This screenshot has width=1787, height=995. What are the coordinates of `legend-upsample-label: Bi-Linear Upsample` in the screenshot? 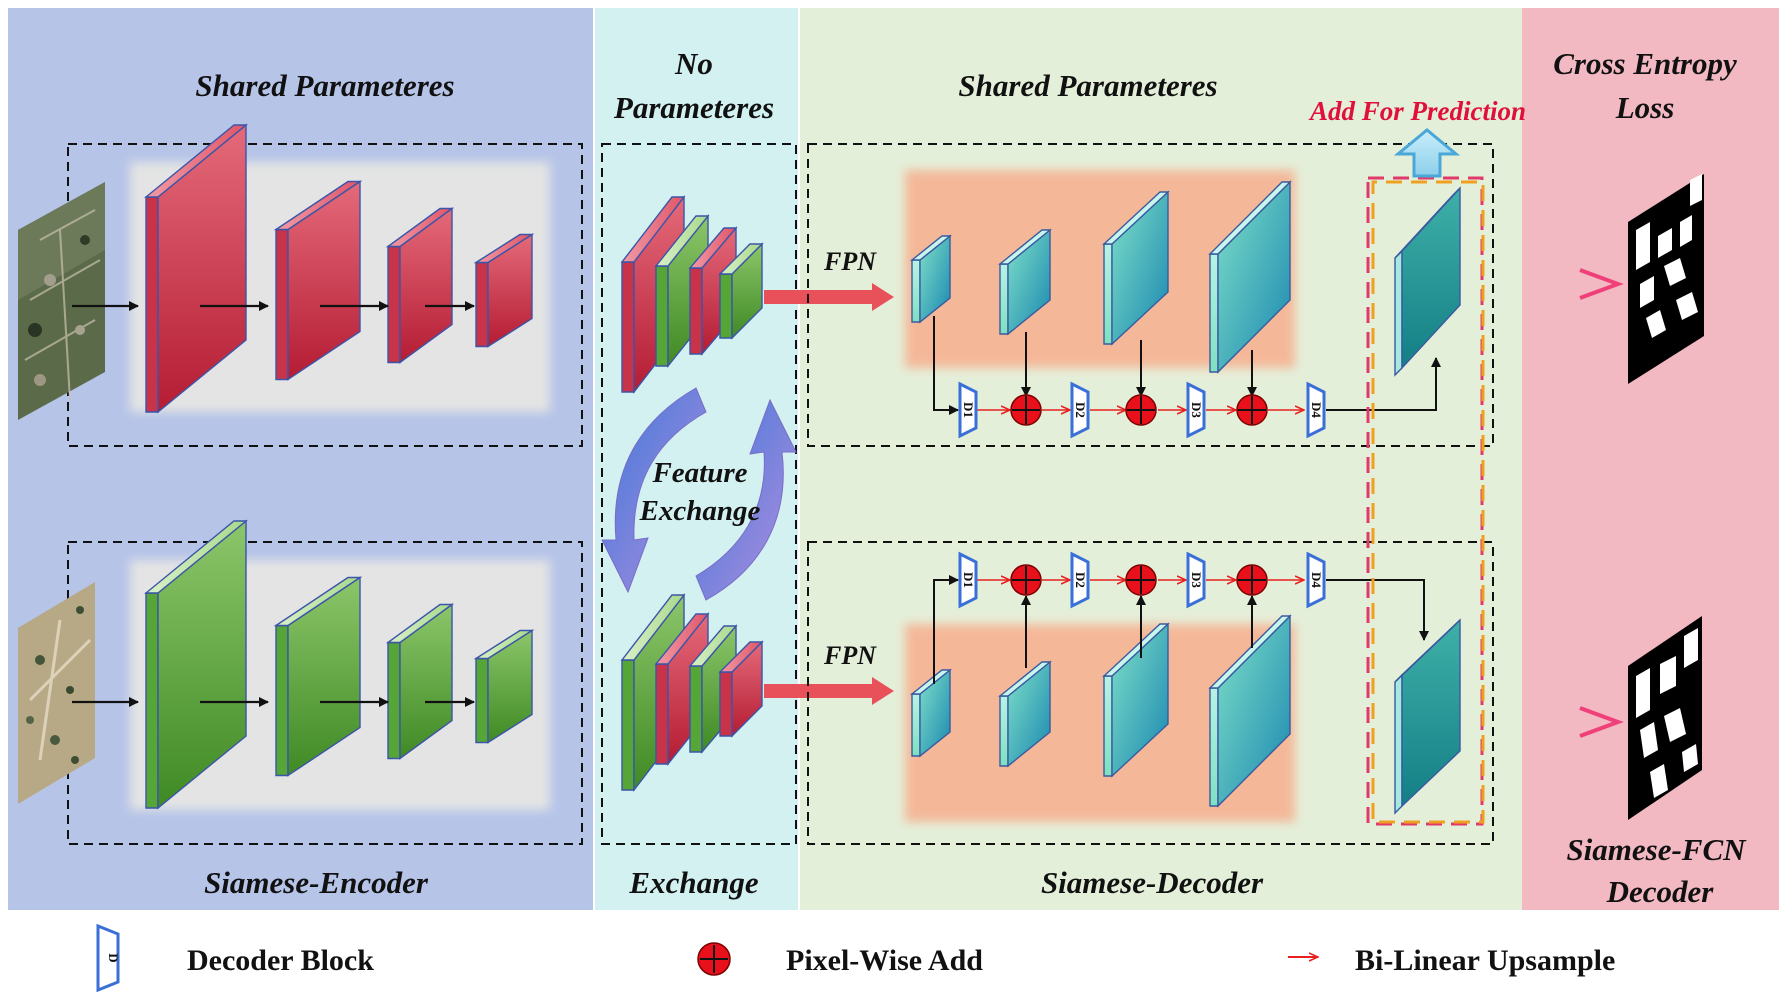 It's located at (1485, 960).